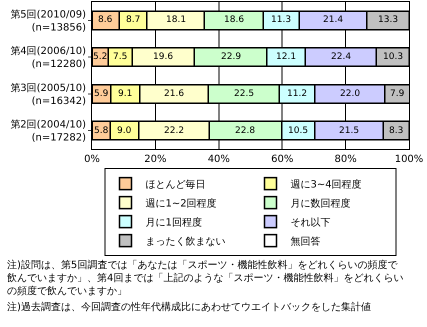 Image resolution: width=427 pixels, height=327 pixels. I want to click on data-label: 18.6, so click(234, 20).